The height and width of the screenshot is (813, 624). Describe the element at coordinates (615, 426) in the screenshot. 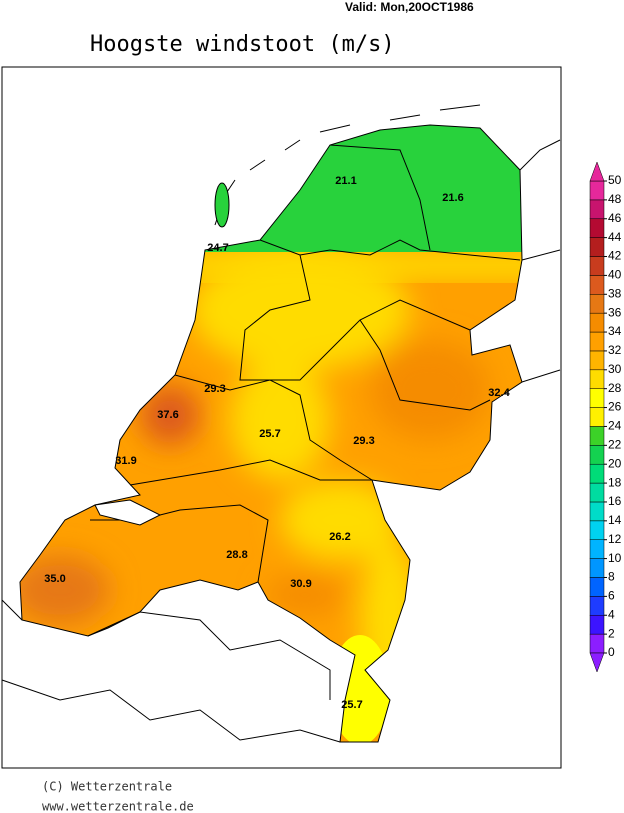

I see `legend-label: 24` at that location.